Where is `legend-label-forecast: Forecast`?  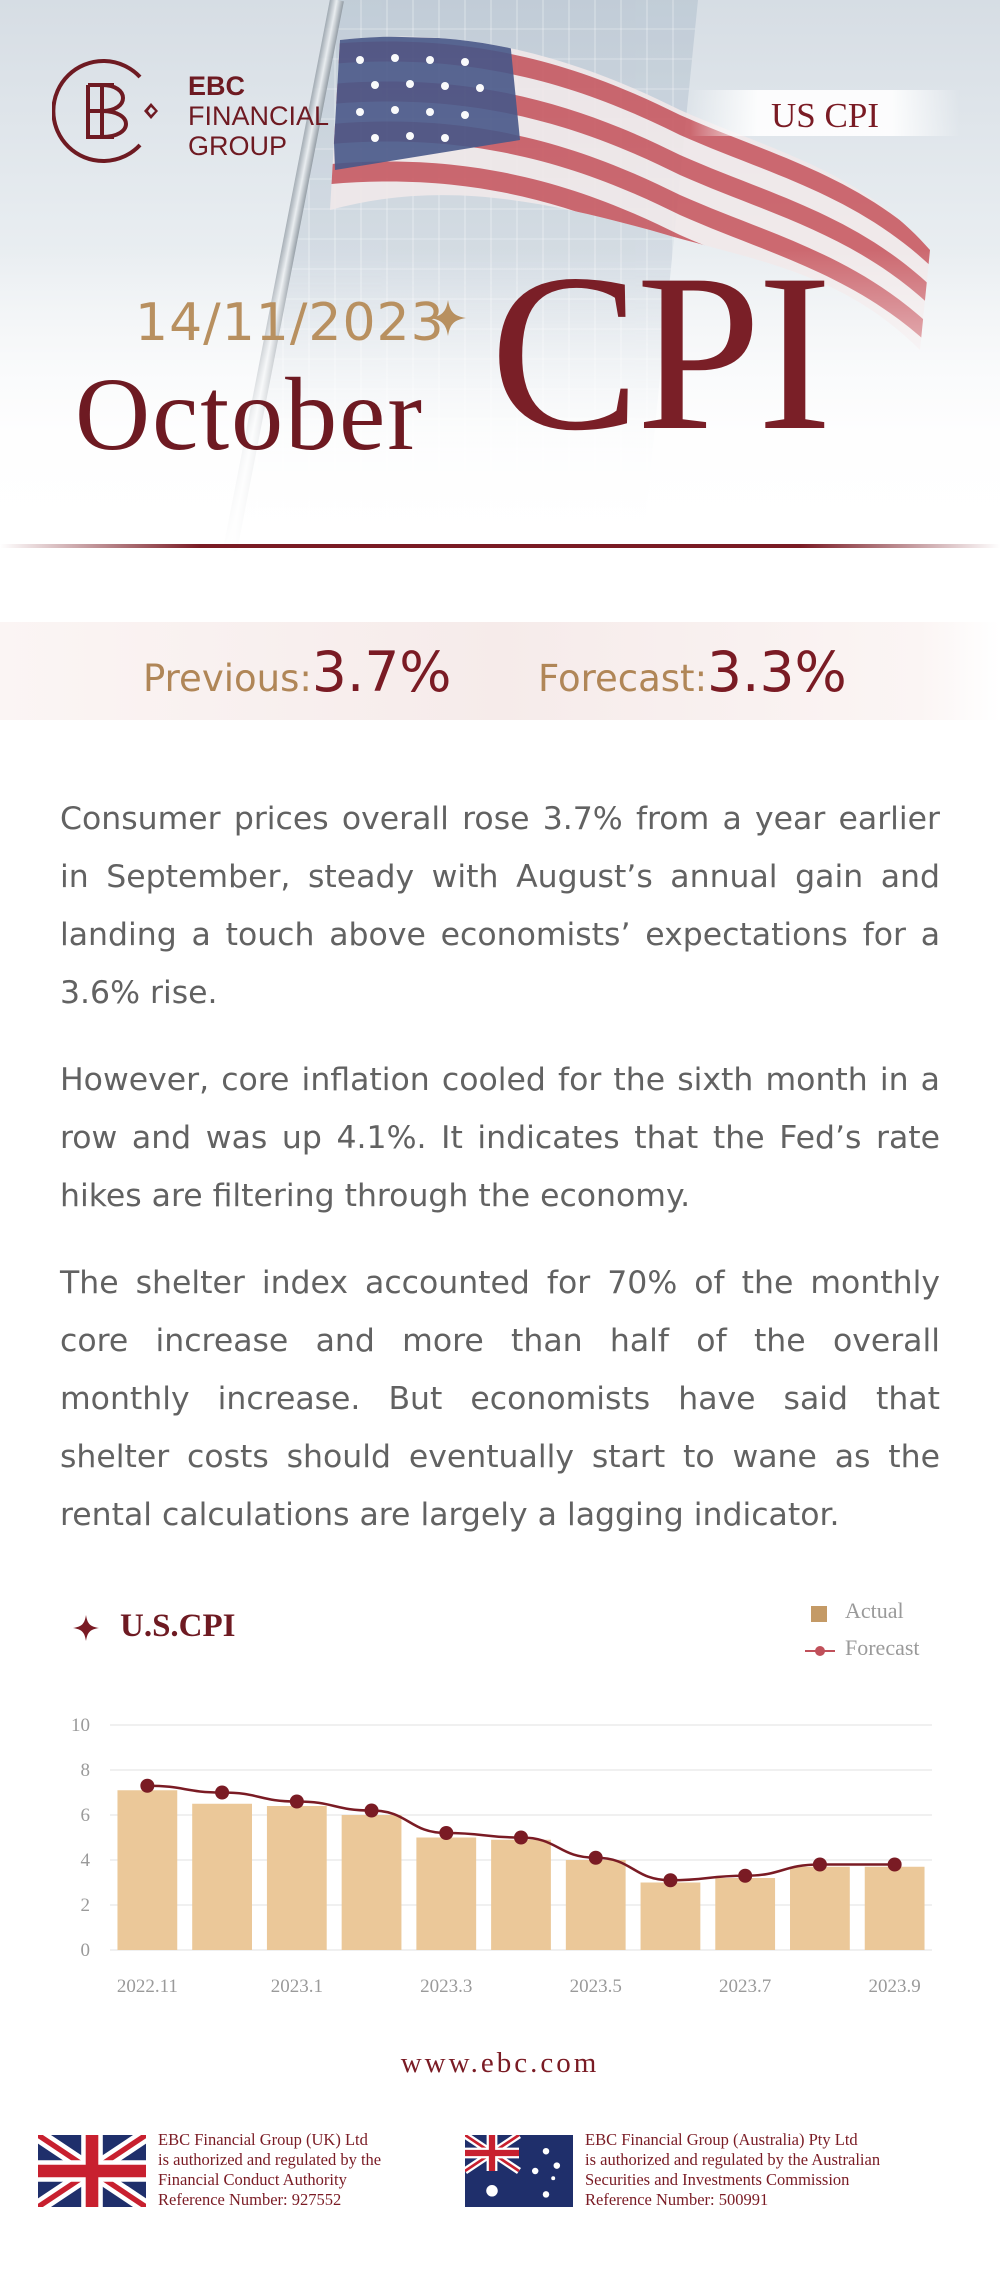
legend-label-forecast: Forecast is located at coordinates (882, 1647).